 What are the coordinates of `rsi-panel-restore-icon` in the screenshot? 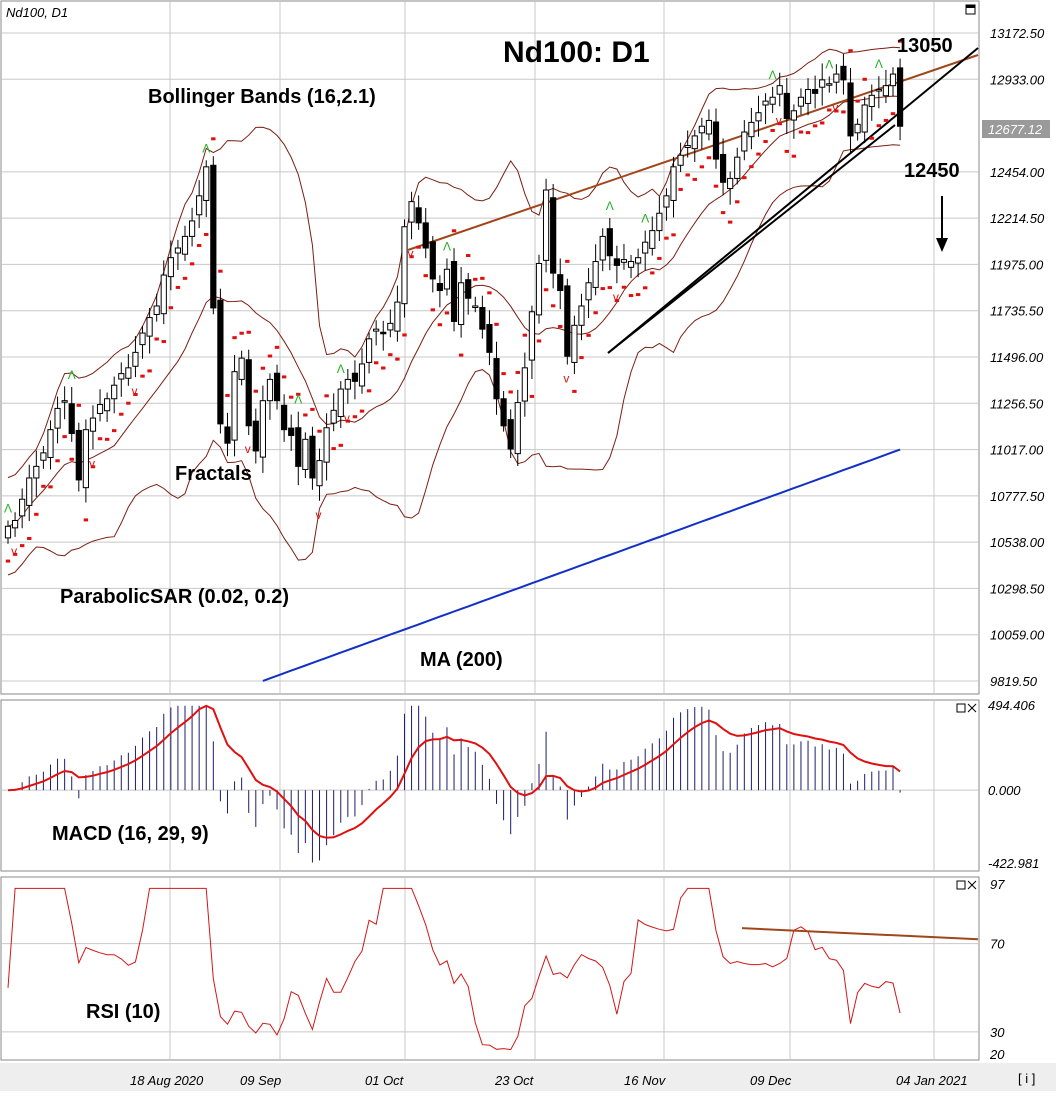 It's located at (961, 885).